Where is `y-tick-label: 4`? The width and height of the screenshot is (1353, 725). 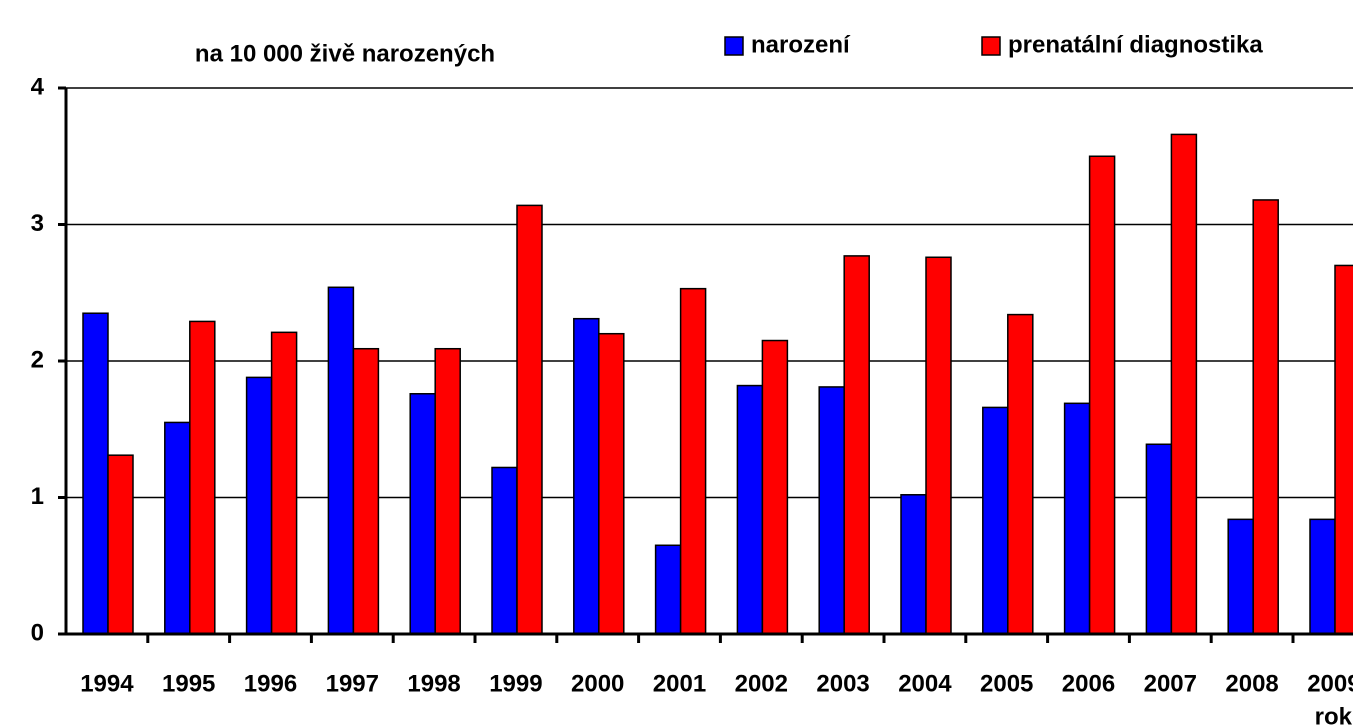
y-tick-label: 4 is located at coordinates (38, 86).